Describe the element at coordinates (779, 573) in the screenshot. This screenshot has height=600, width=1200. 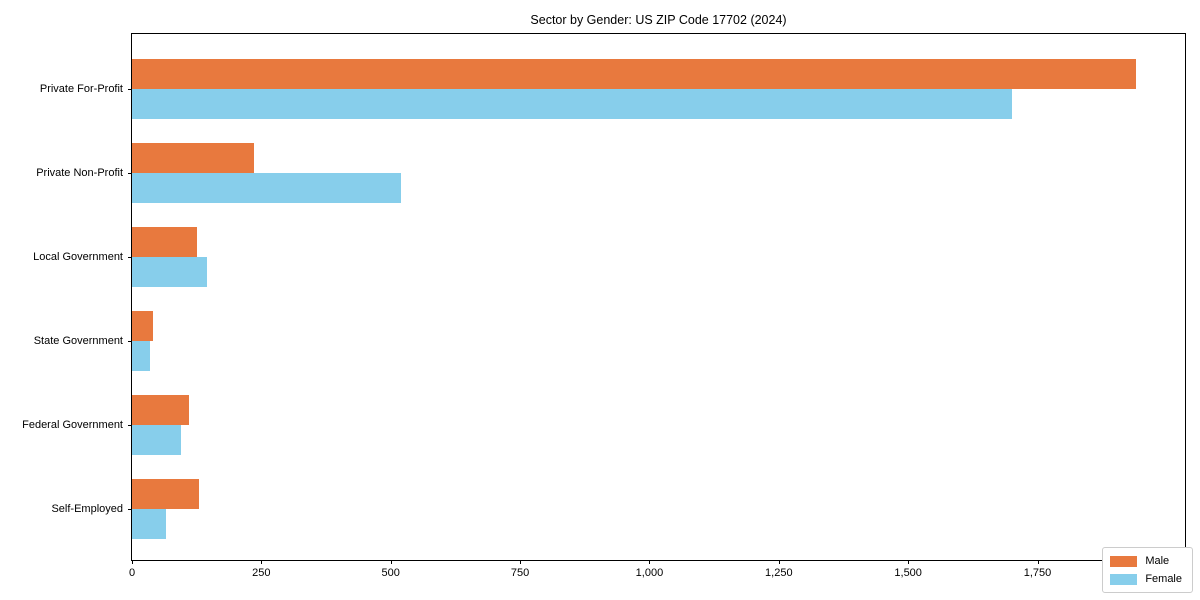
I see `x-tick-label-1250: 1,250` at that location.